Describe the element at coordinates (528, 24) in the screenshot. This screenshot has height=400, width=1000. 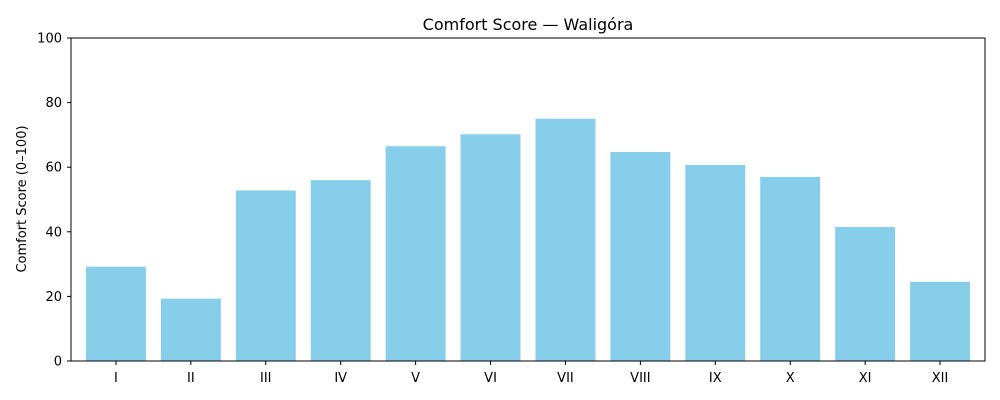
I see `chart-title: Comfort Score — Waligóra` at that location.